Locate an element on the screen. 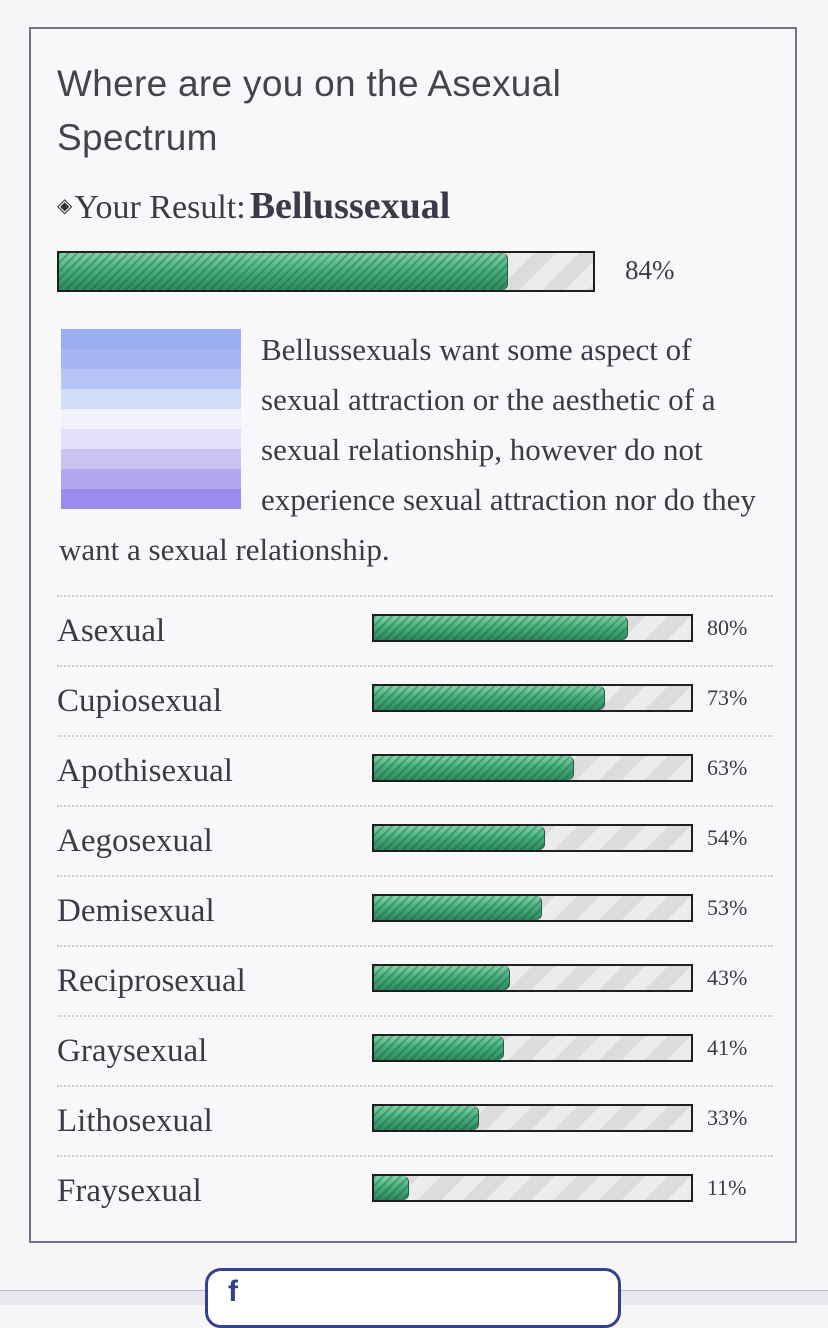 Image resolution: width=828 pixels, height=1328 pixels. facebook-icon: f is located at coordinates (233, 1291).